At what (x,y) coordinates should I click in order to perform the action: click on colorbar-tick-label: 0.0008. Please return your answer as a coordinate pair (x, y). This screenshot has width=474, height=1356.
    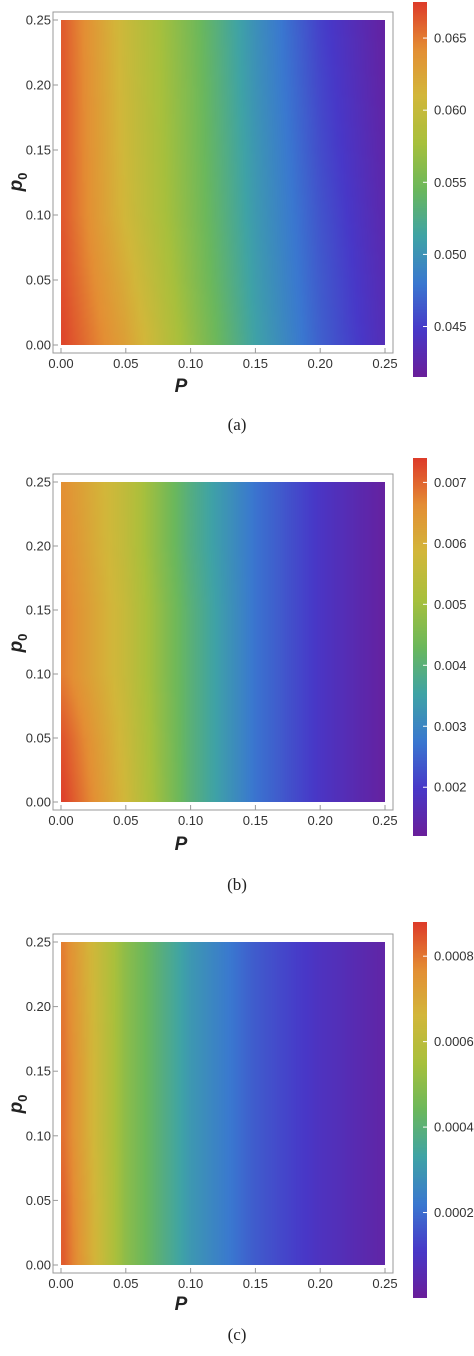
    Looking at the image, I should click on (454, 956).